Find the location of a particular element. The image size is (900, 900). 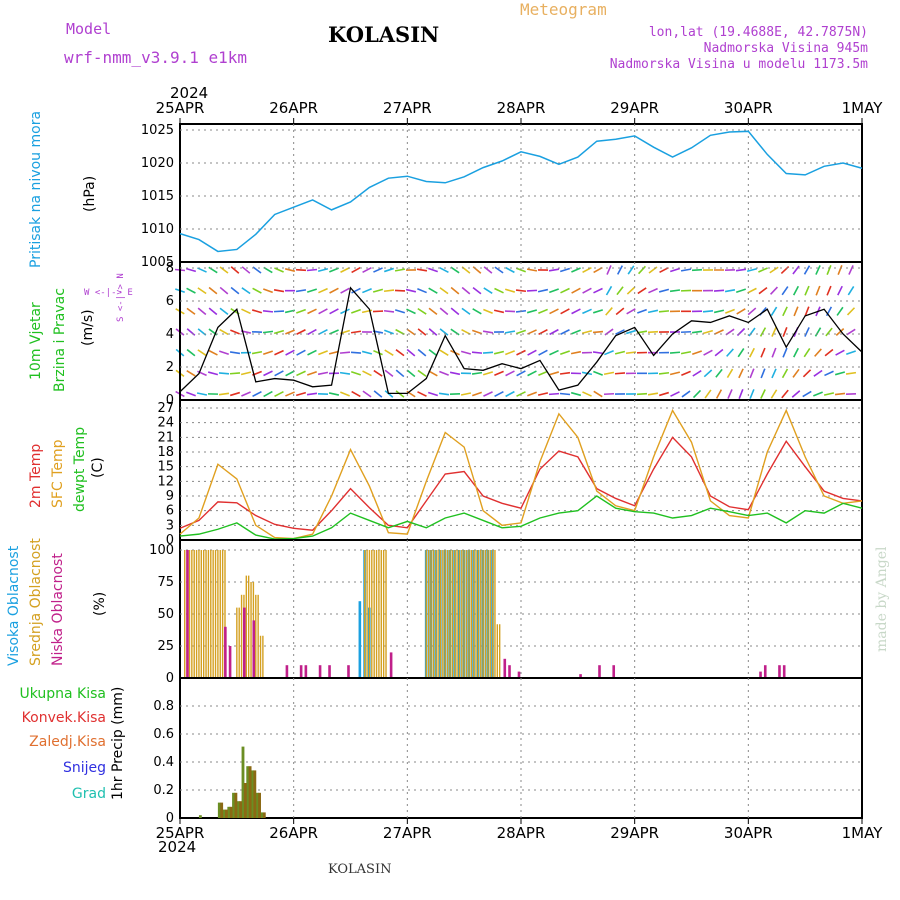

tick-label-pressure: 1010 is located at coordinates (157, 229).